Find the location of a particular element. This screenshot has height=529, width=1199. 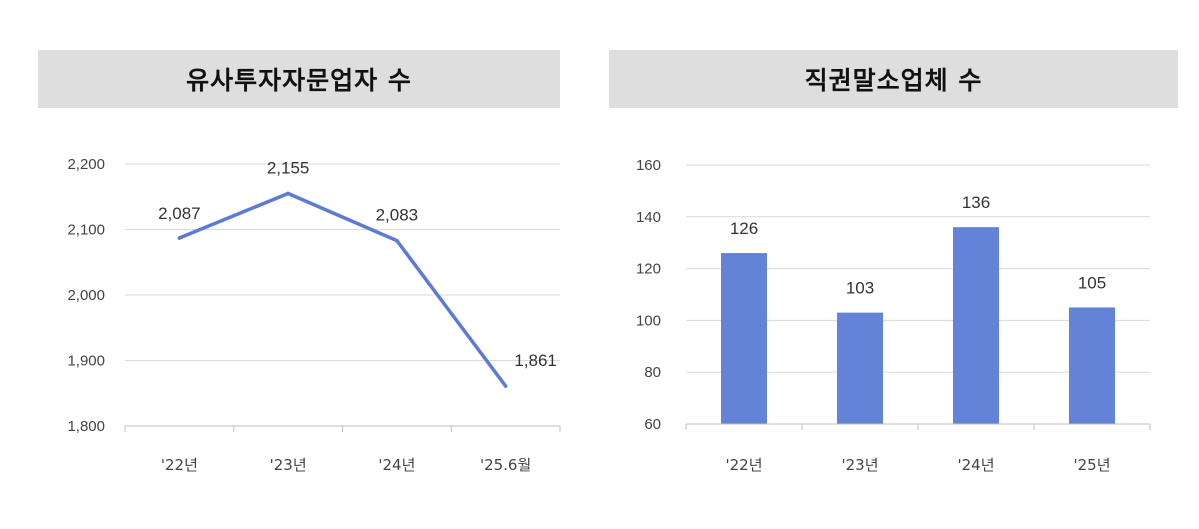

data-label: 105 is located at coordinates (1092, 282).